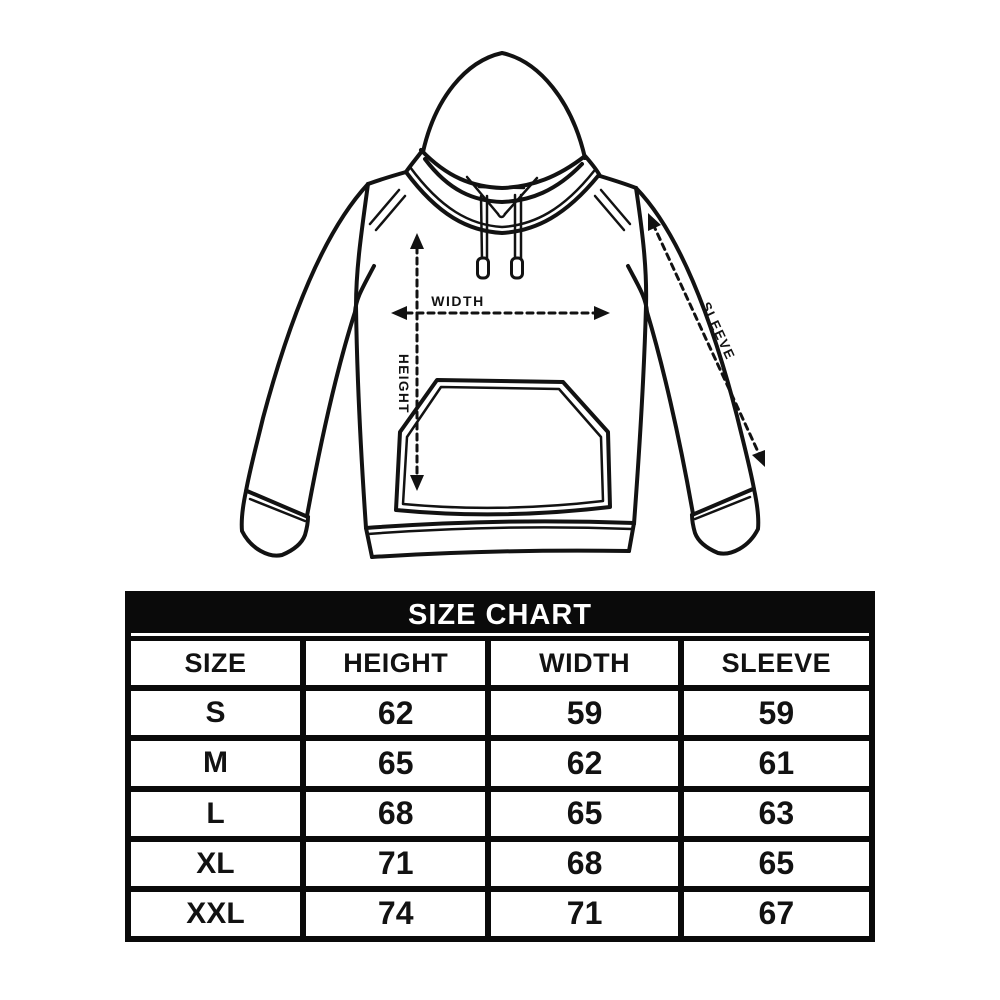 Image resolution: width=1000 pixels, height=1000 pixels. Describe the element at coordinates (776, 763) in the screenshot. I see `row-m-sleeve: 61` at that location.